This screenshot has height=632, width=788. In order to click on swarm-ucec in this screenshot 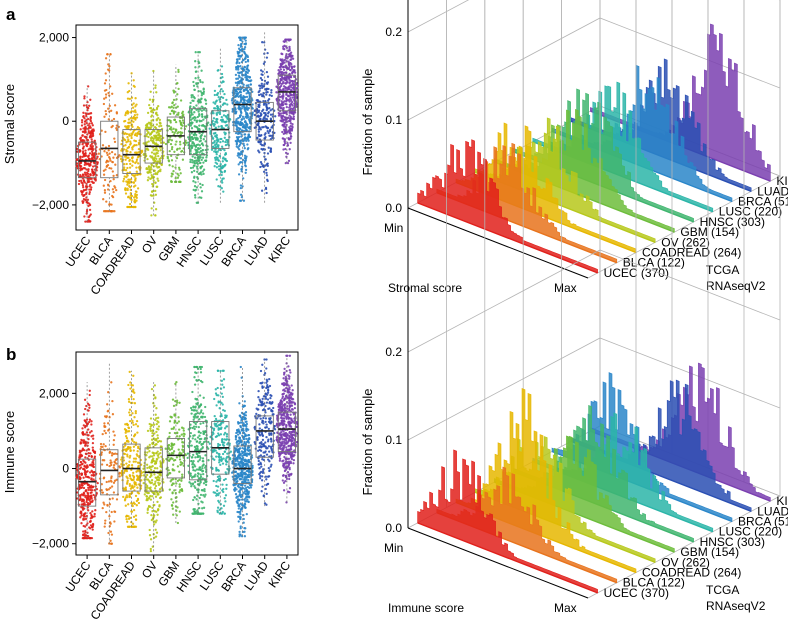, I will do `click(87, 464)`.